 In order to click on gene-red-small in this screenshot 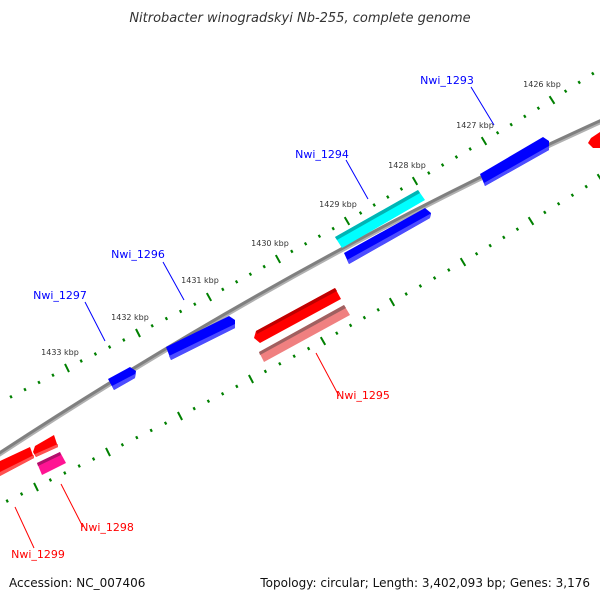, I will do `click(45, 446)`.